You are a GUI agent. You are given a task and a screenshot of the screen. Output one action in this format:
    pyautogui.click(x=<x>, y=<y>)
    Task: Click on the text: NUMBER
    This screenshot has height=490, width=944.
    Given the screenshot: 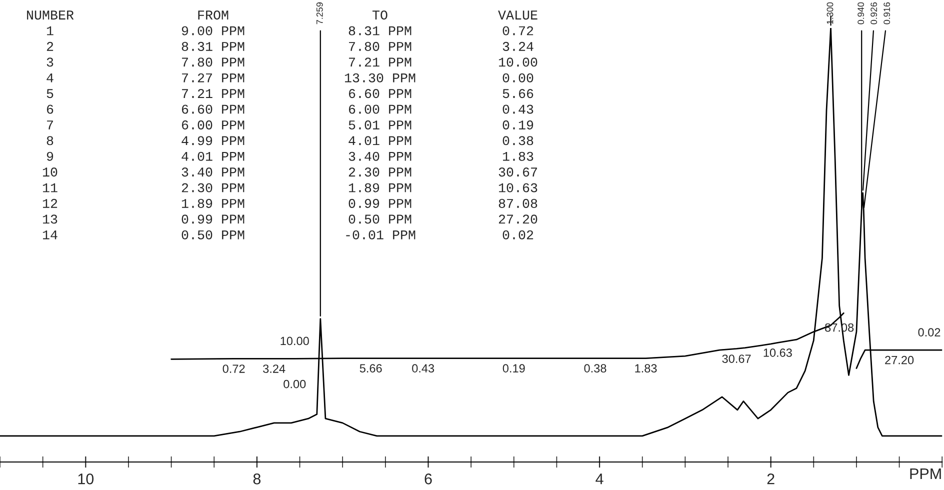 What is the action you would take?
    pyautogui.click(x=50, y=15)
    